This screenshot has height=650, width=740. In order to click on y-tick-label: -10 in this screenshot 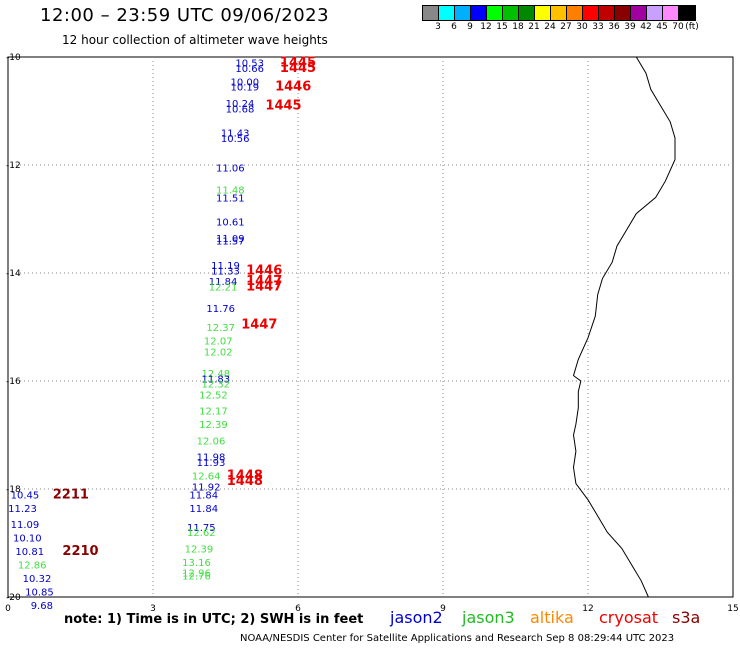, I will do `click(13, 58)`.